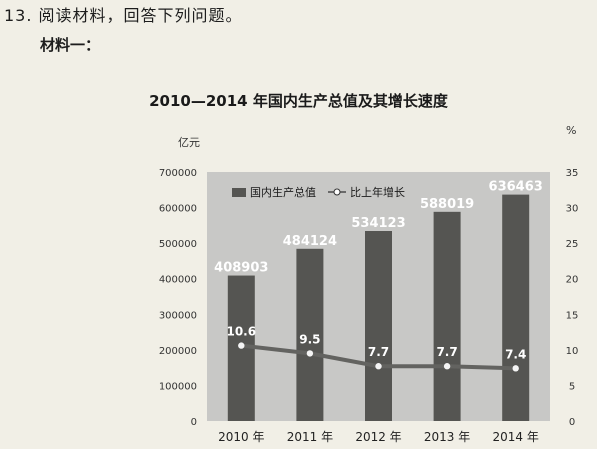 Image resolution: width=597 pixels, height=449 pixels. Describe the element at coordinates (178, 173) in the screenshot. I see `y-left-tick-label: 700000` at that location.